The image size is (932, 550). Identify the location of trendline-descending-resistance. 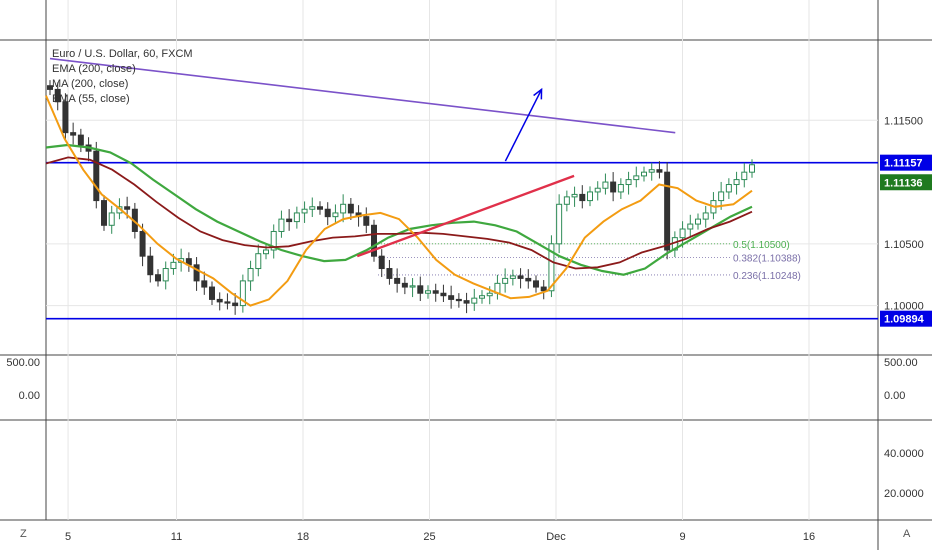
(362, 95).